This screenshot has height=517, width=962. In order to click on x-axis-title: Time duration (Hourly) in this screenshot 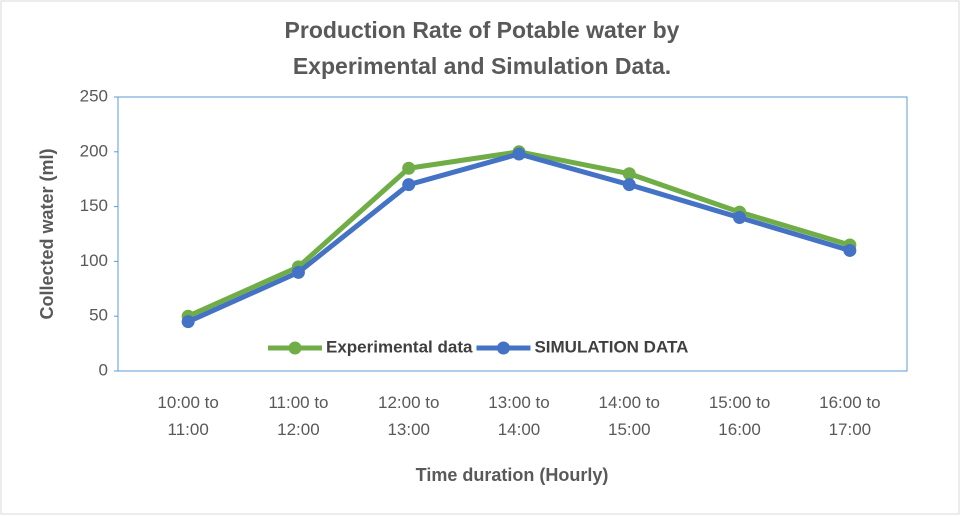, I will do `click(512, 475)`.